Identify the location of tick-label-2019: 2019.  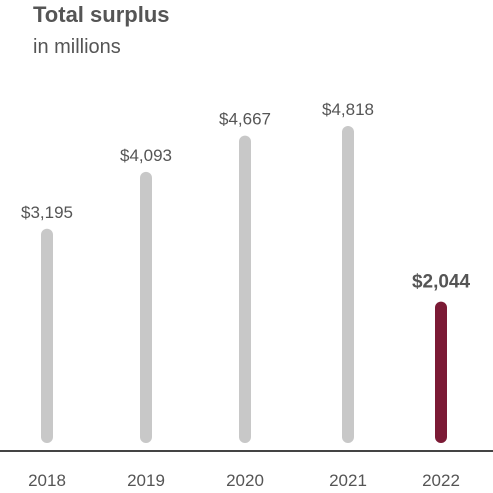
(146, 480).